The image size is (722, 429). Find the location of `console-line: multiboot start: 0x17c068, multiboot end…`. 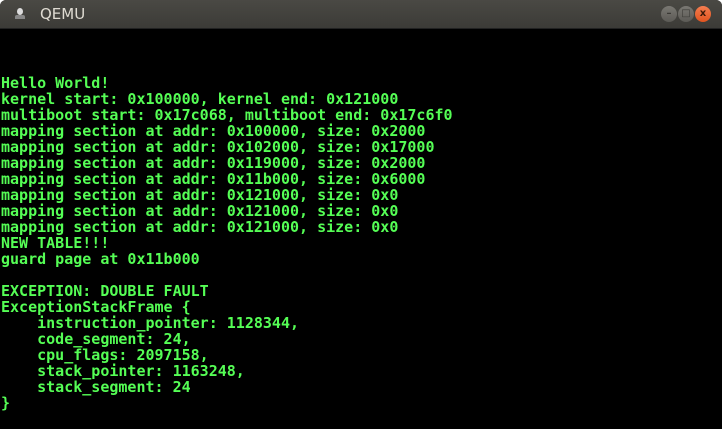

console-line: multiboot start: 0x17c068, multiboot end… is located at coordinates (227, 115).